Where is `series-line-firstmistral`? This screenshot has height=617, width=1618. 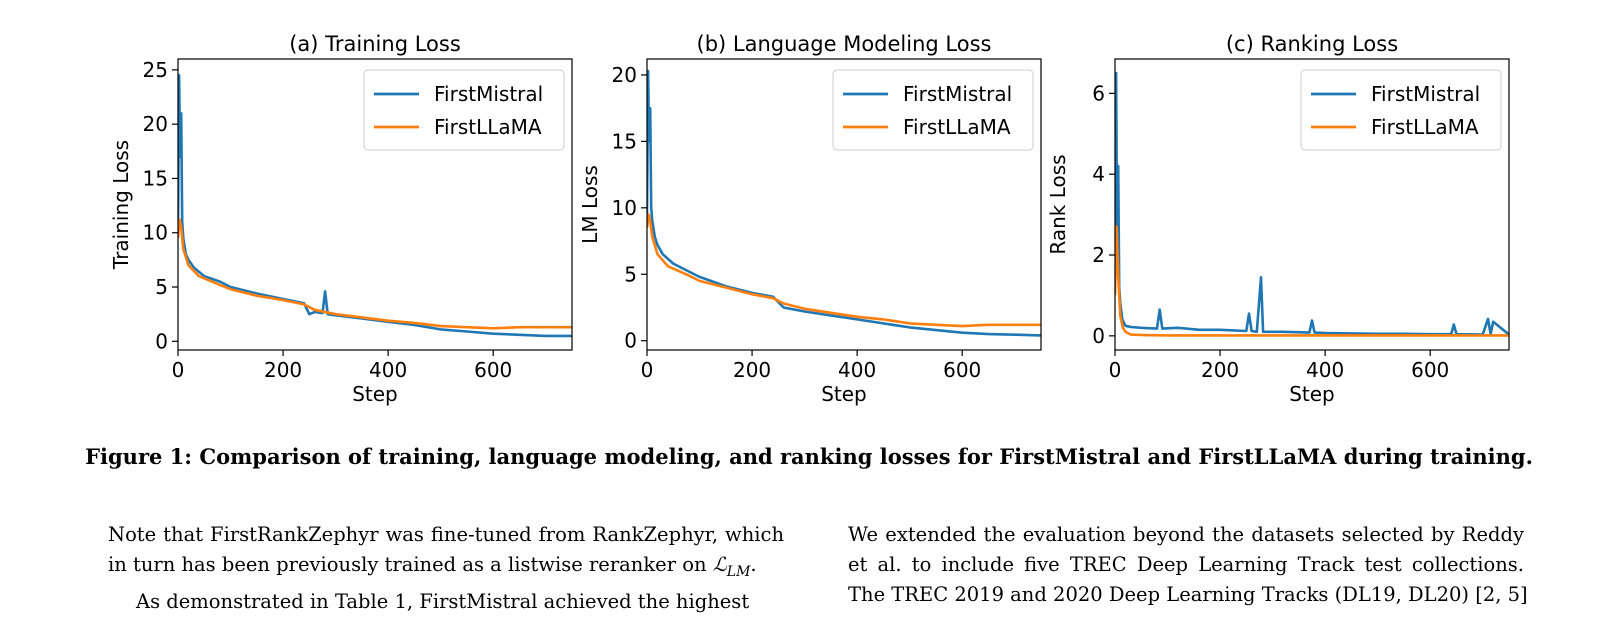 series-line-firstmistral is located at coordinates (1312, 203).